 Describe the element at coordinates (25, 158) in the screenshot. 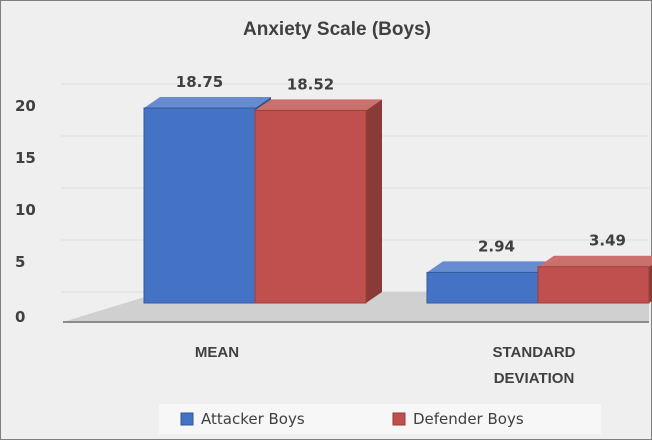

I see `y-tick-label: 15` at that location.